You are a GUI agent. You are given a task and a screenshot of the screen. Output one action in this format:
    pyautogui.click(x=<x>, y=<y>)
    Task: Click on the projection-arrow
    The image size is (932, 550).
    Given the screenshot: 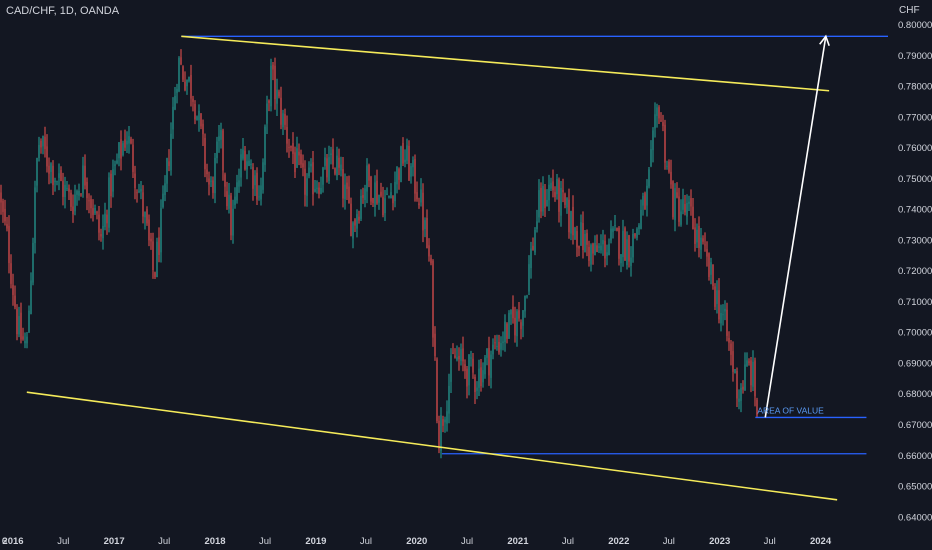 What is the action you would take?
    pyautogui.click(x=795, y=227)
    